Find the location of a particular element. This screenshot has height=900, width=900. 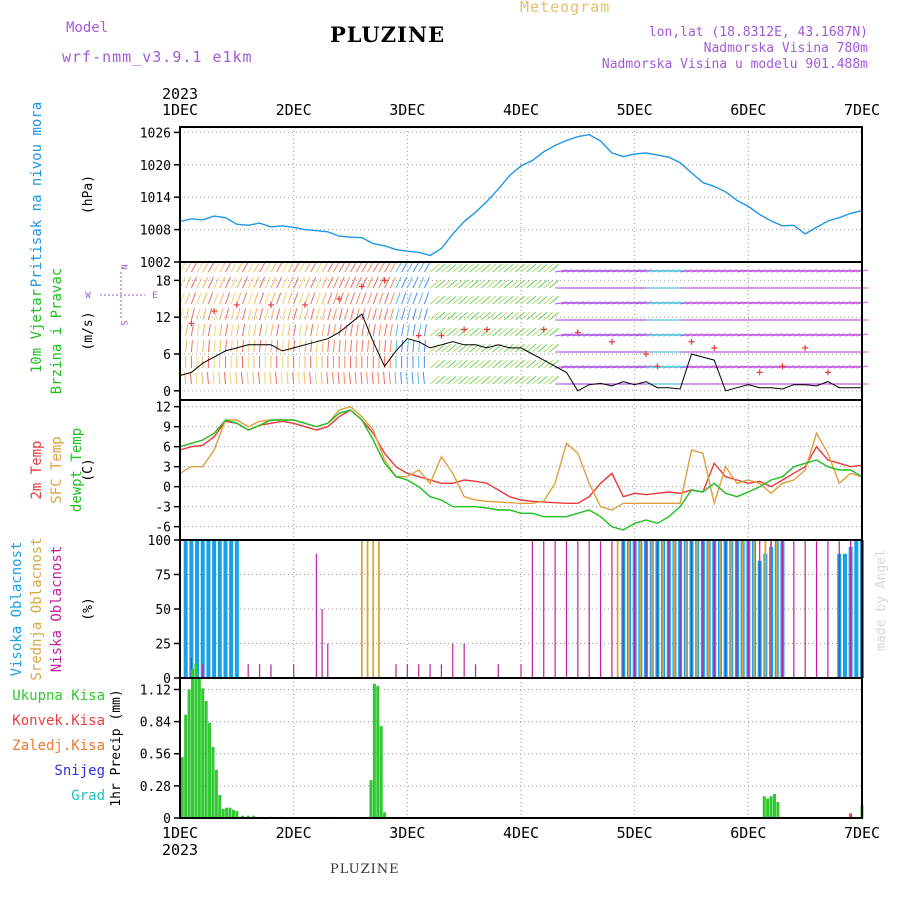

series-line-SFC Temp is located at coordinates (521, 458).